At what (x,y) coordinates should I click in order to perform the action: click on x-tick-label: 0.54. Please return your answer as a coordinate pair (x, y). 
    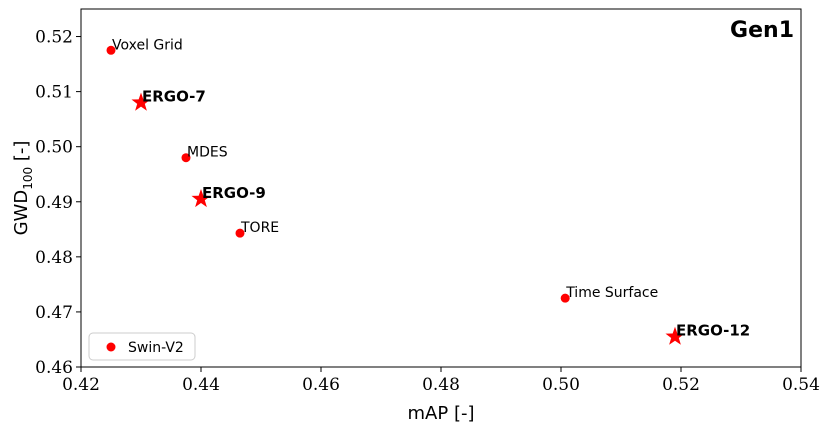
    Looking at the image, I should click on (801, 385).